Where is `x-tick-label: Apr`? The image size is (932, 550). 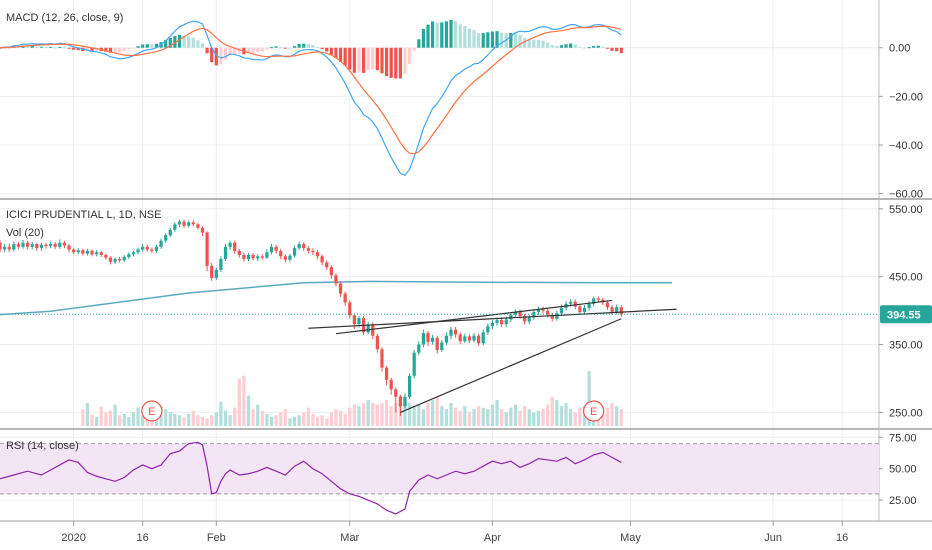 x-tick-label: Apr is located at coordinates (492, 538).